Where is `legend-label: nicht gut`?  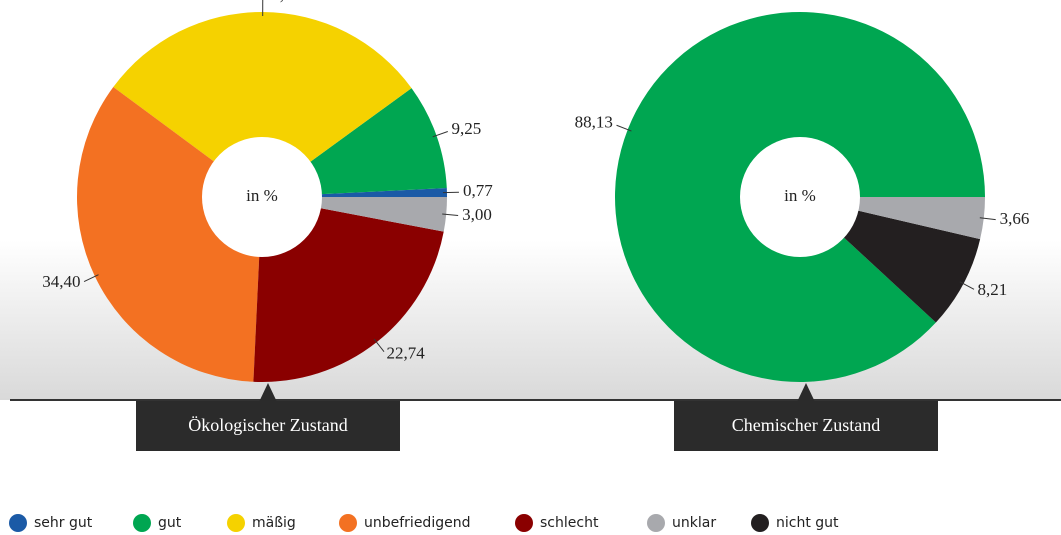
legend-label: nicht gut is located at coordinates (807, 523).